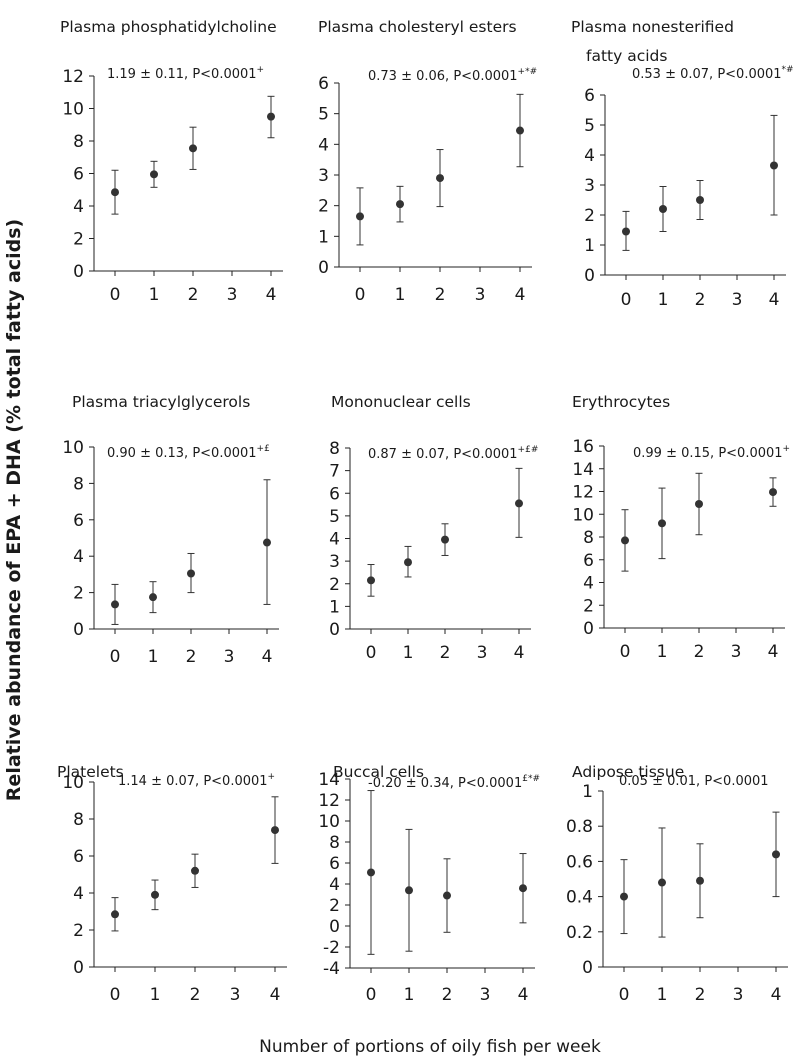  What do you see at coordinates (628, 772) in the screenshot?
I see `panel-title: Adipose tissue` at bounding box center [628, 772].